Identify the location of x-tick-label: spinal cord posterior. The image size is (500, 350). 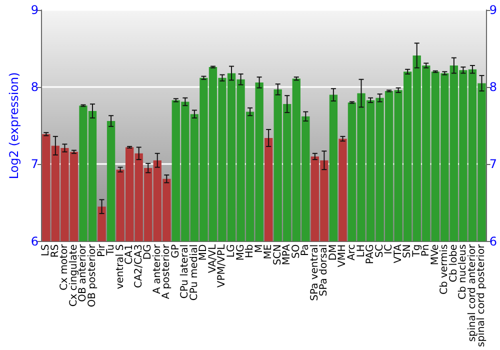
(482, 295).